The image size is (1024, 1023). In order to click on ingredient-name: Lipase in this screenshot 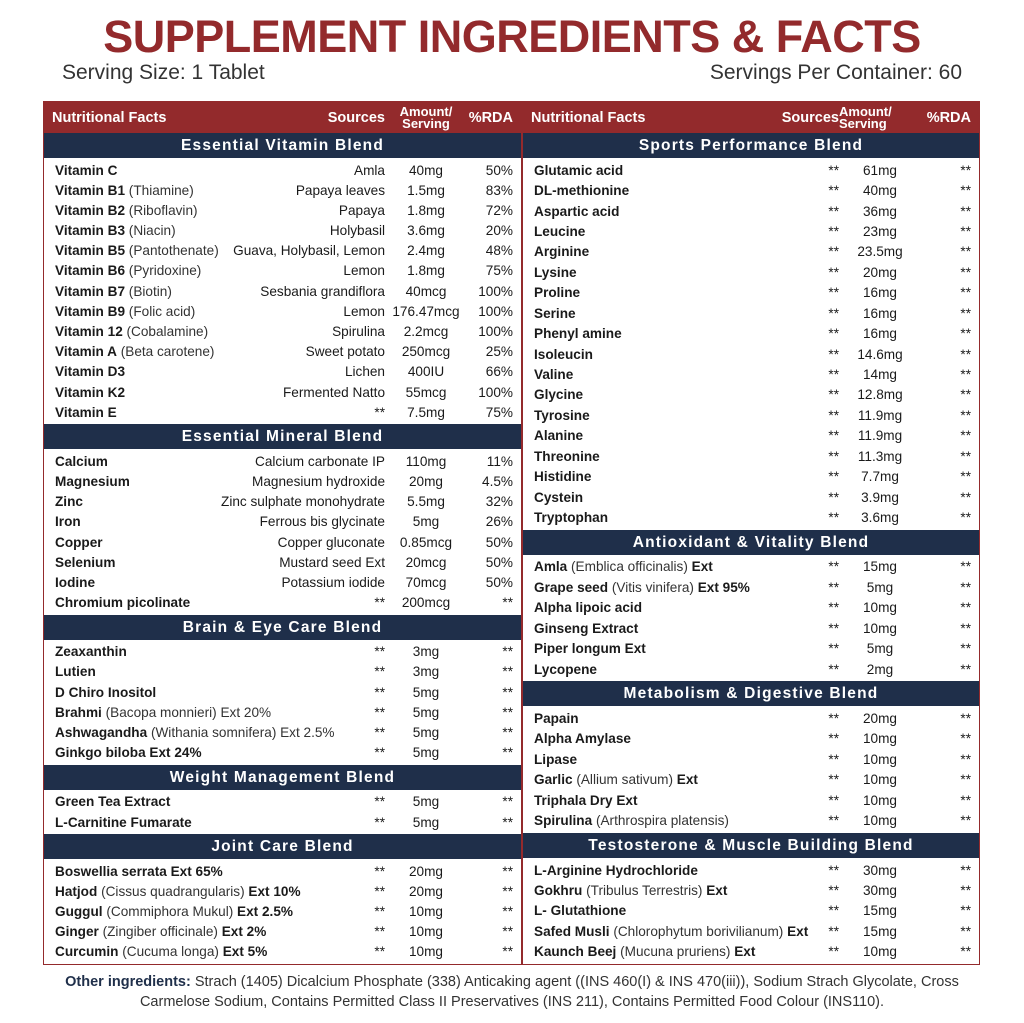, I will do `click(556, 759)`.